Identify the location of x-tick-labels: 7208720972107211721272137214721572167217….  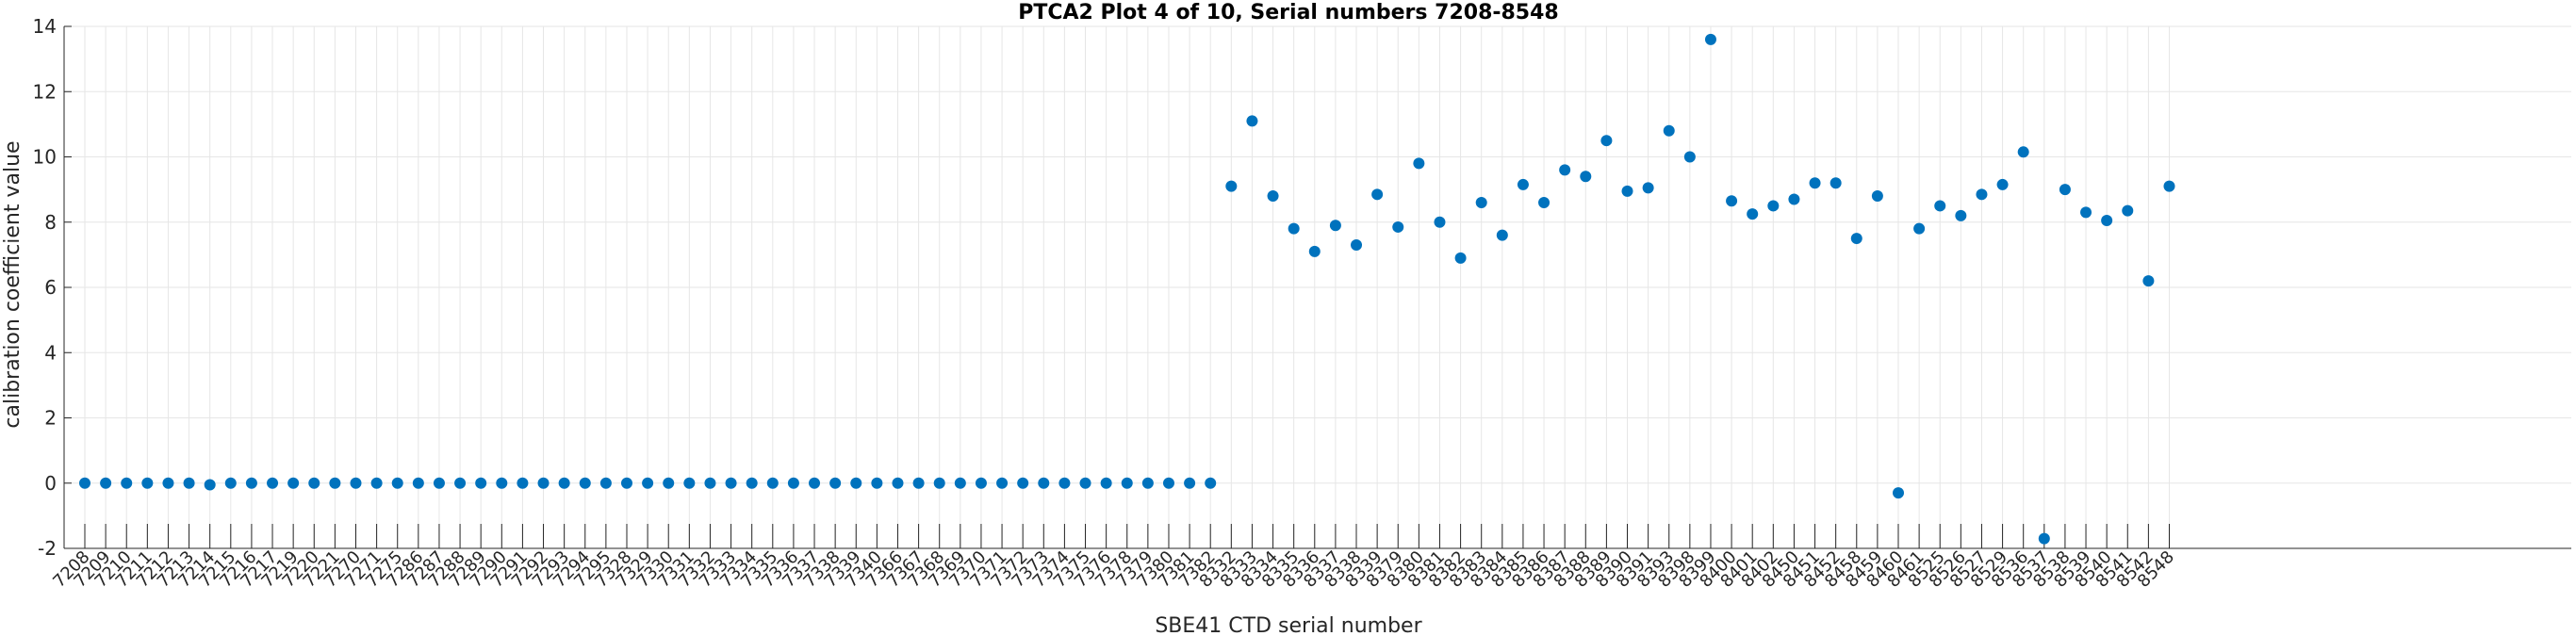
(1113, 569).